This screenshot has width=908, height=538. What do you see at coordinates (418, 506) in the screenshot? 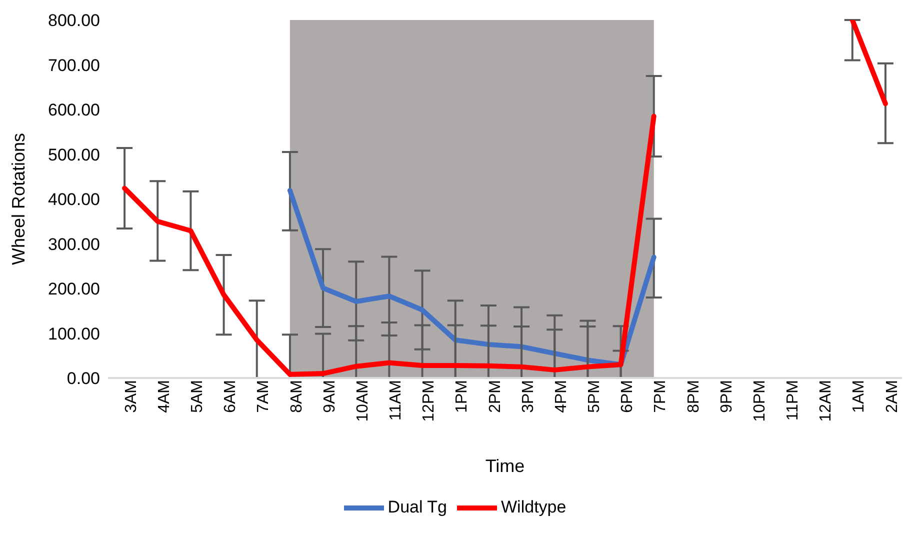
I see `legend-label: Dual Tg` at bounding box center [418, 506].